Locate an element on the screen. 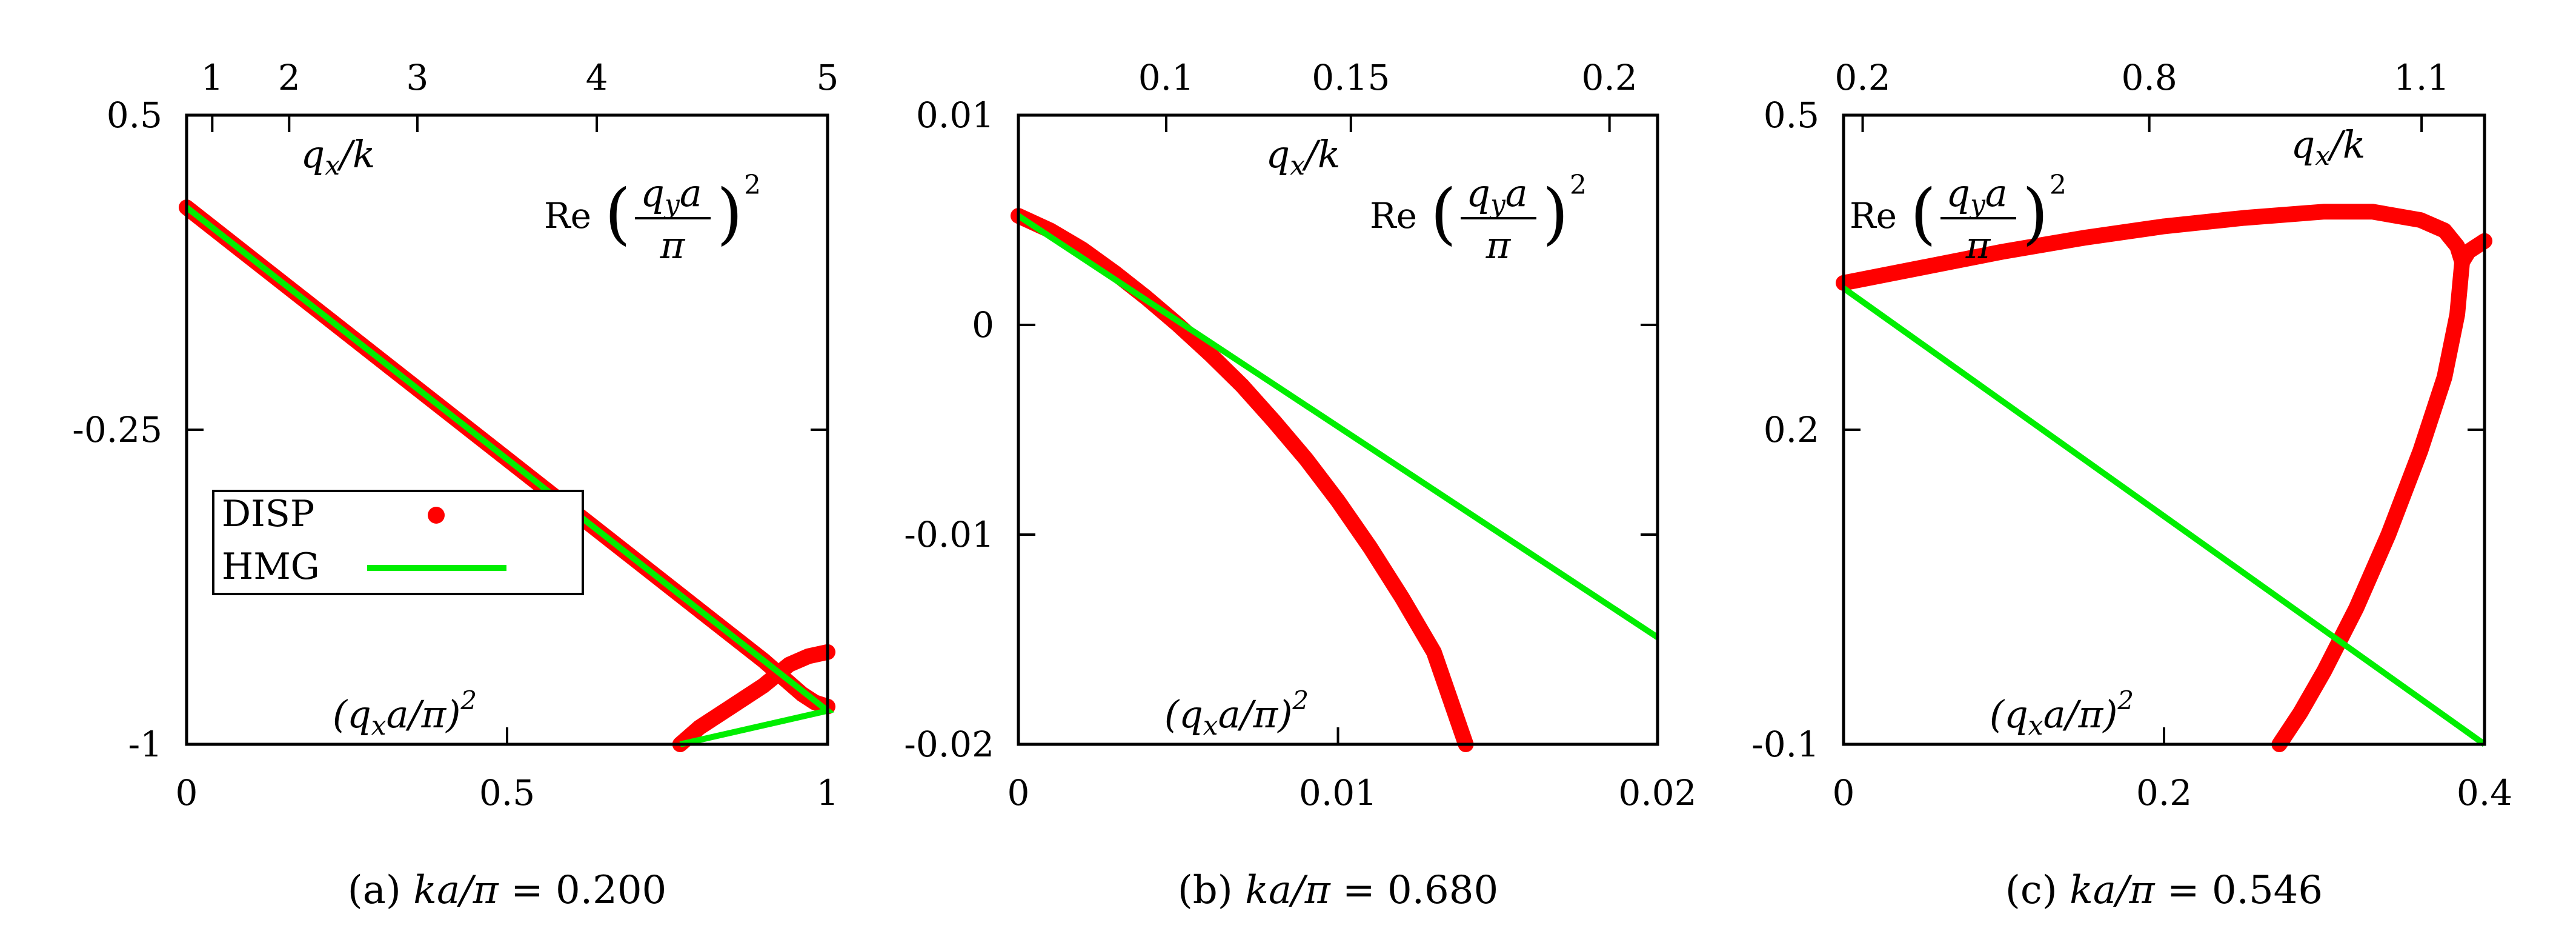 The image size is (2576, 931). panel-caption: (b) ka/π = 0.680 is located at coordinates (1338, 890).